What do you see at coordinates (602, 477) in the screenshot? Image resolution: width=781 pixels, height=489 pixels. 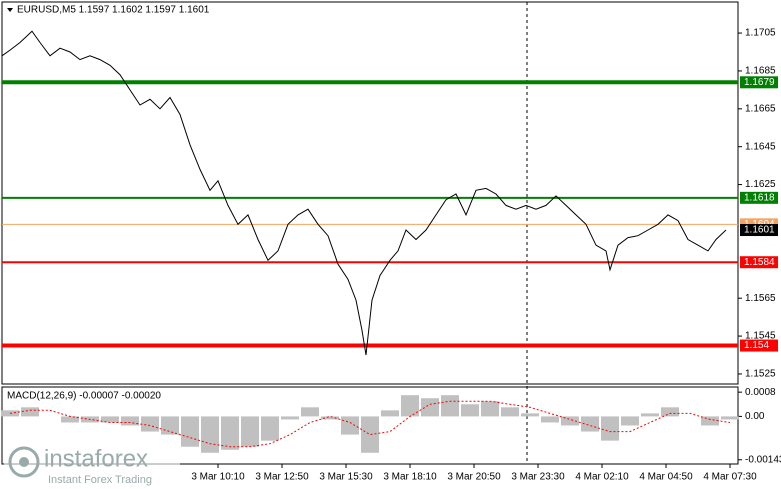 I see `x-tick-label: 4 Mar 02:10` at bounding box center [602, 477].